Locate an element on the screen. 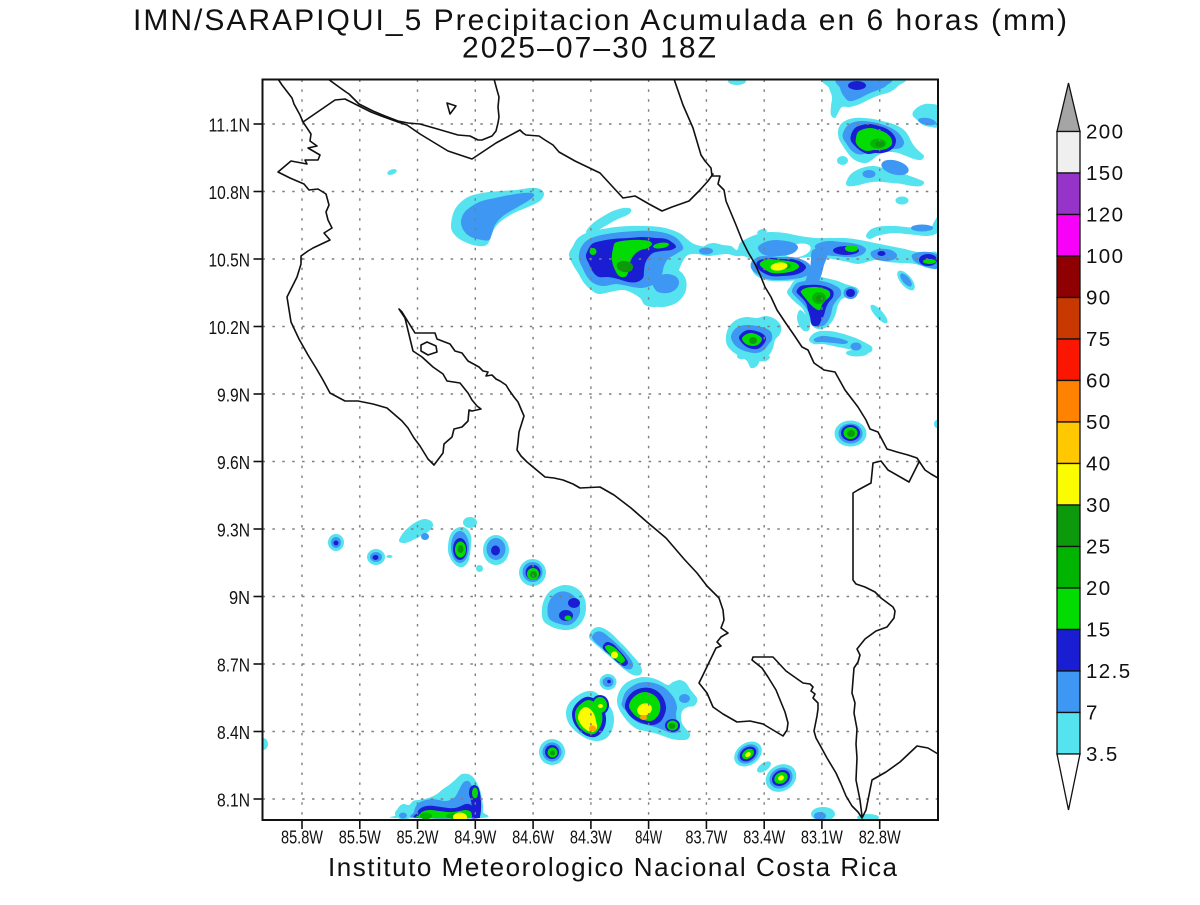 This screenshot has width=1200, height=905. svg-text: 9N is located at coordinates (239, 597).